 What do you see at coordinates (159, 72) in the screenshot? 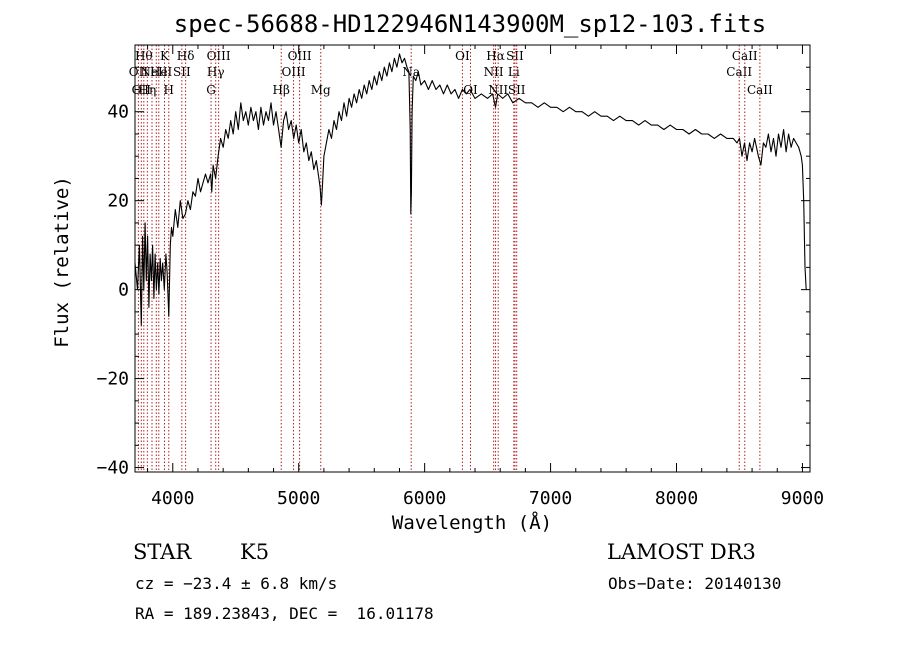
I see `line-marker-label: He` at bounding box center [159, 72].